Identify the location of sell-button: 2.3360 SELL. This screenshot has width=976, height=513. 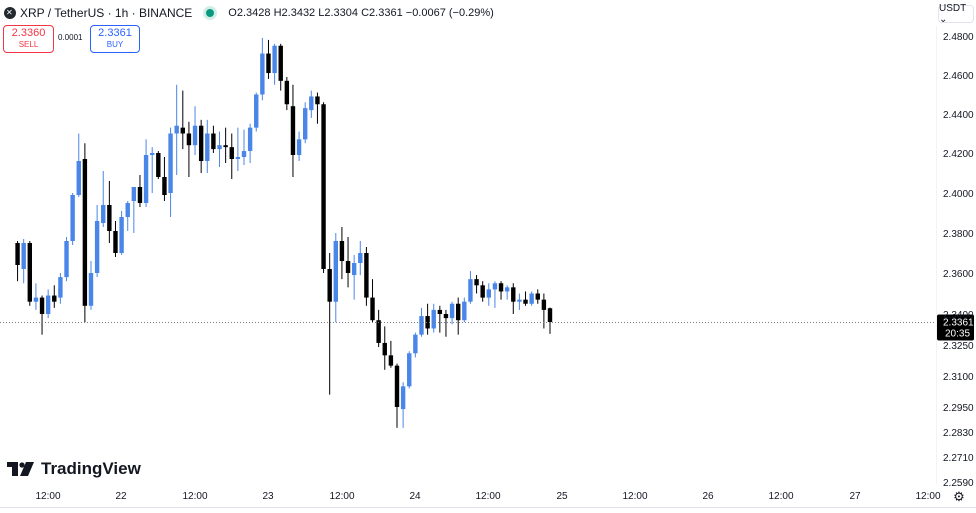
(28, 39).